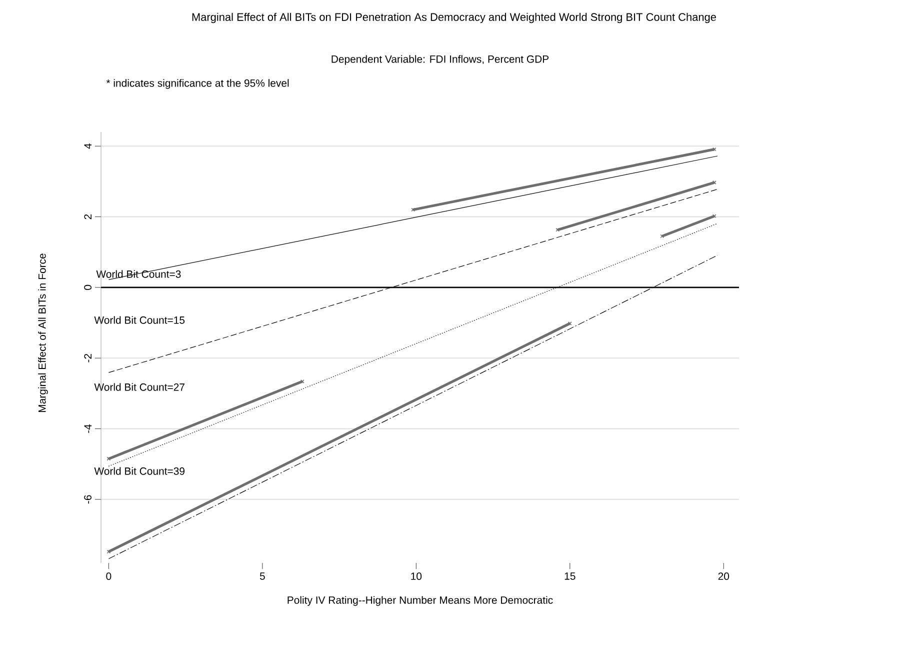 The width and height of the screenshot is (909, 663). Describe the element at coordinates (88, 428) in the screenshot. I see `y-tick-label: -4` at that location.